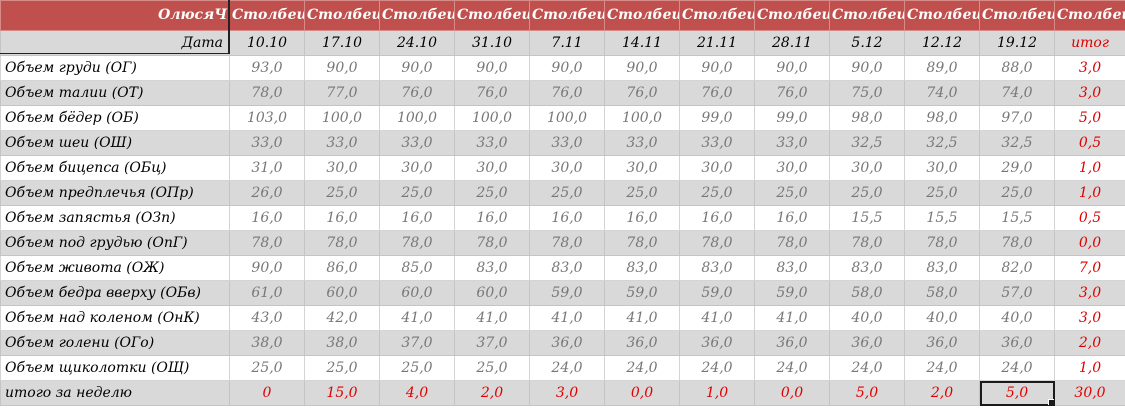  Describe the element at coordinates (417, 268) in the screenshot. I see `measurement-value-cell: 85,0` at that location.